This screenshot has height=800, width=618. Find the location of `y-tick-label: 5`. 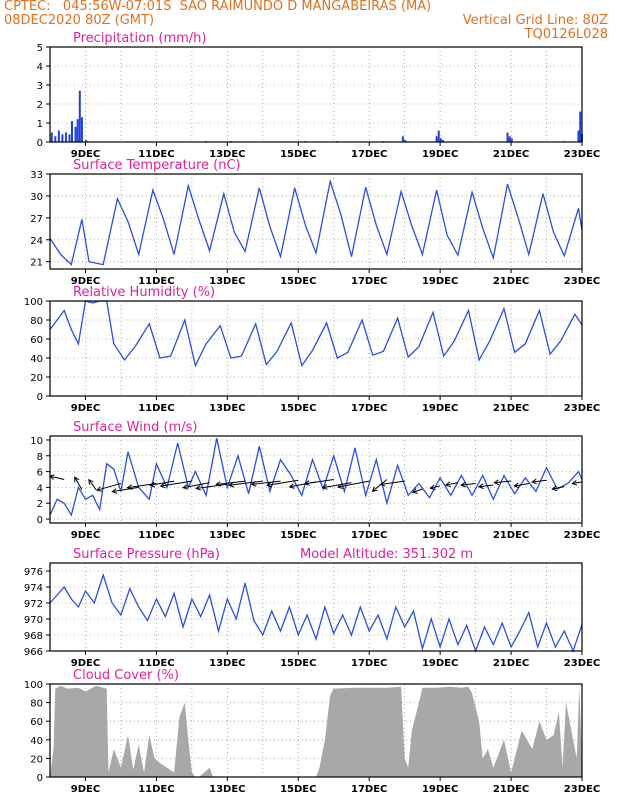

y-tick-label: 5 is located at coordinates (40, 48).